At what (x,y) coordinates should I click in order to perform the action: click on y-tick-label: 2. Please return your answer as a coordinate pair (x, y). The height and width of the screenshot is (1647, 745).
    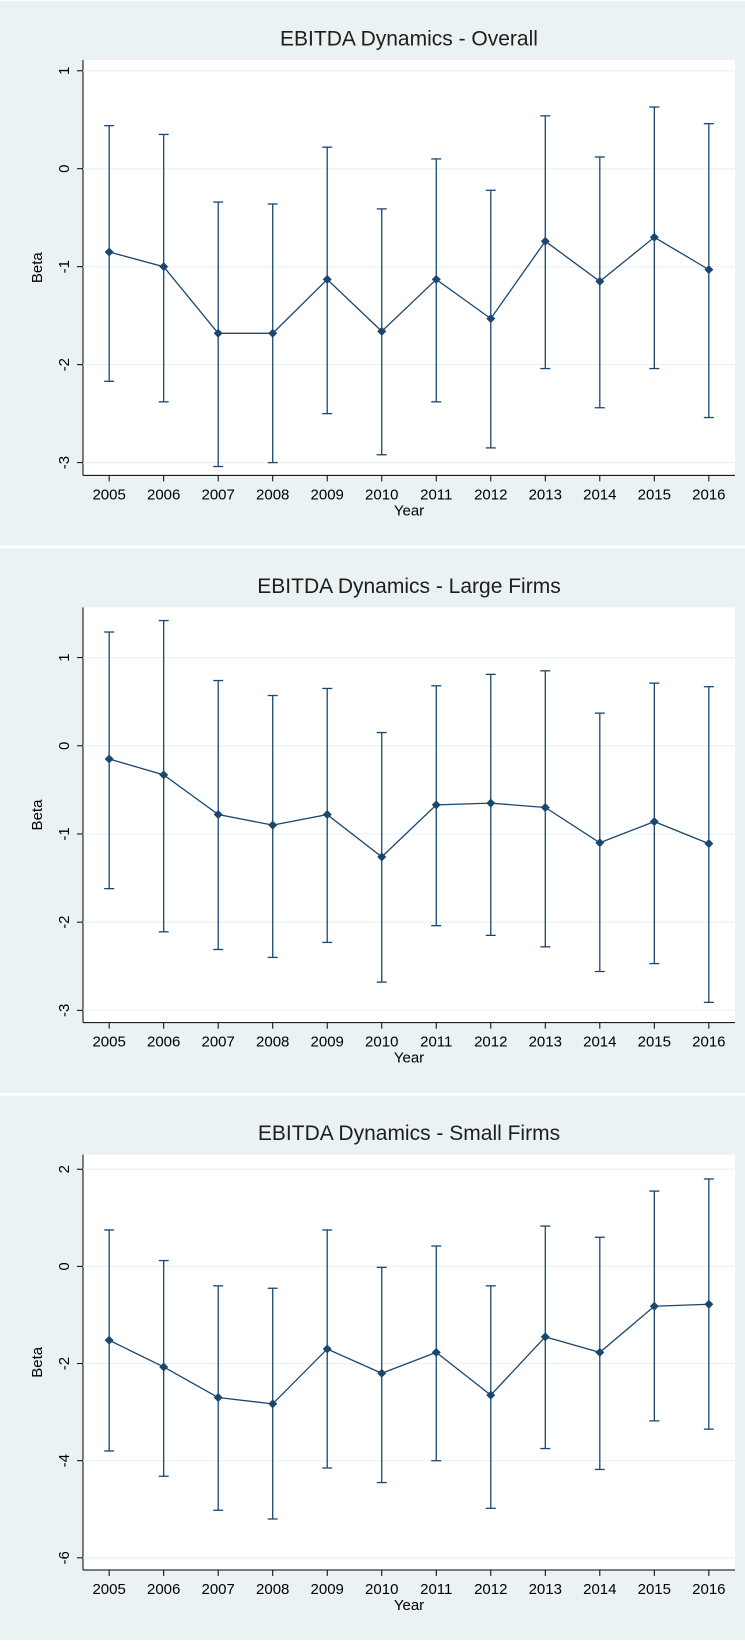
    Looking at the image, I should click on (64, 1169).